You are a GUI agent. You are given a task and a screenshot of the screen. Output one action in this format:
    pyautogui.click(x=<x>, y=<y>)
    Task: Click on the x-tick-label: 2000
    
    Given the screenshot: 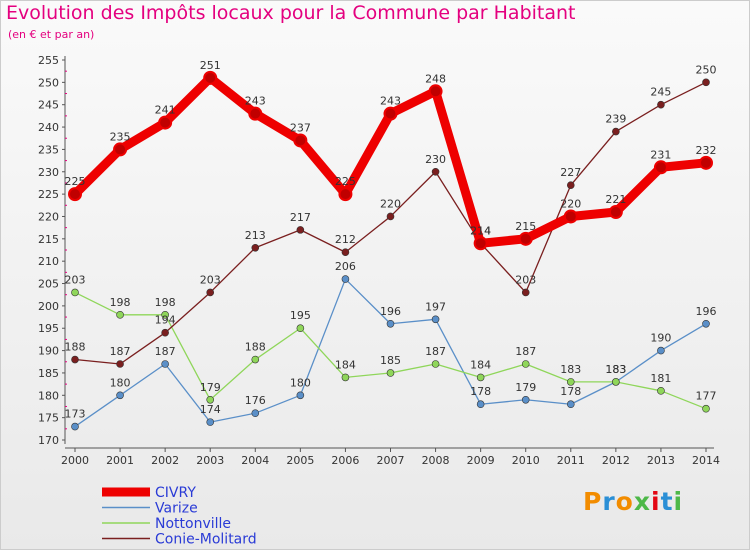 What is the action you would take?
    pyautogui.click(x=75, y=460)
    